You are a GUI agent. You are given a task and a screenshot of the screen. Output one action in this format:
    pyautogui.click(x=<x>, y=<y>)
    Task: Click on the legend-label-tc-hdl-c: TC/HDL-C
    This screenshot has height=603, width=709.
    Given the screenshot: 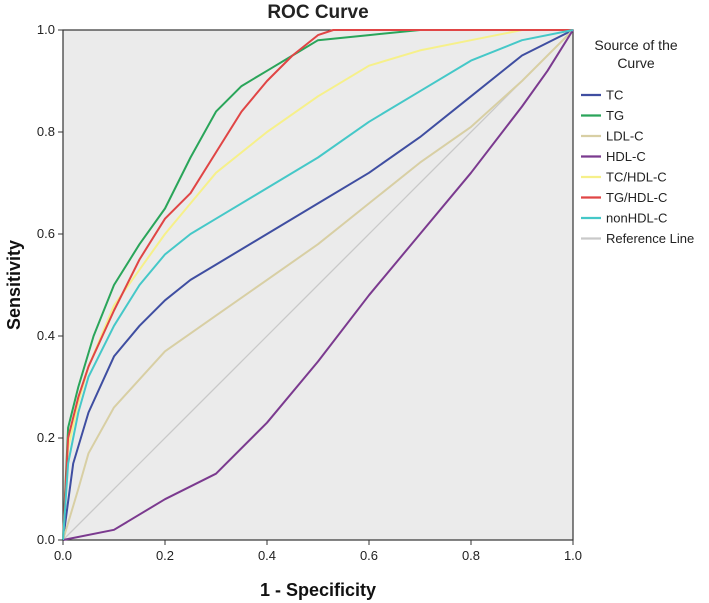 What is the action you would take?
    pyautogui.click(x=636, y=177)
    